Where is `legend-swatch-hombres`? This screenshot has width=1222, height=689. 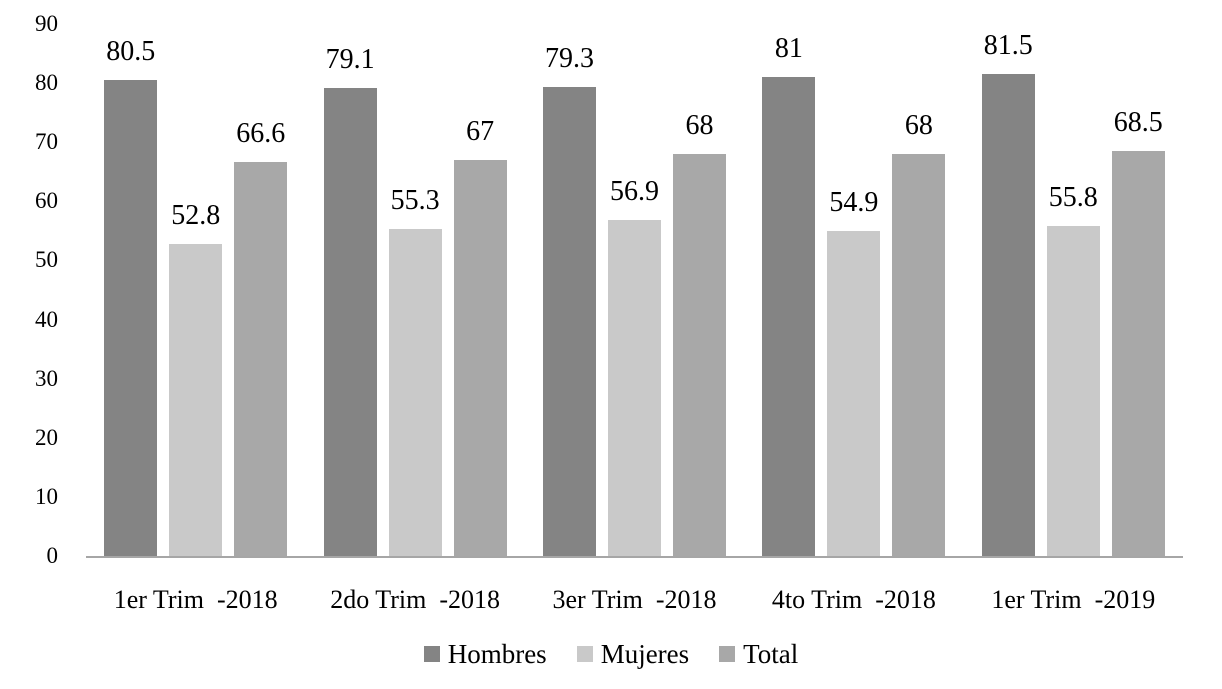 legend-swatch-hombres is located at coordinates (431, 654).